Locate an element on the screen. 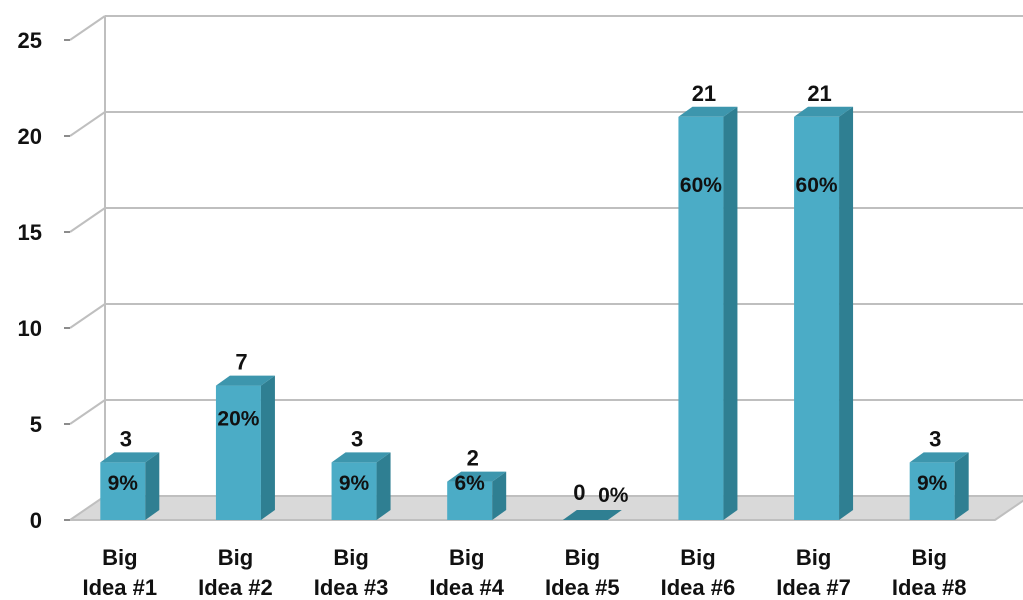 The image size is (1023, 600). y-tick-label: 20 is located at coordinates (30, 136).